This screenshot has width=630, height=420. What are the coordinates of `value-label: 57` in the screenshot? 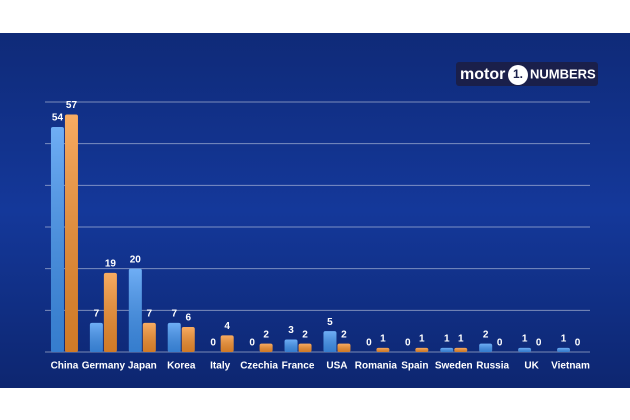 It's located at (72, 105).